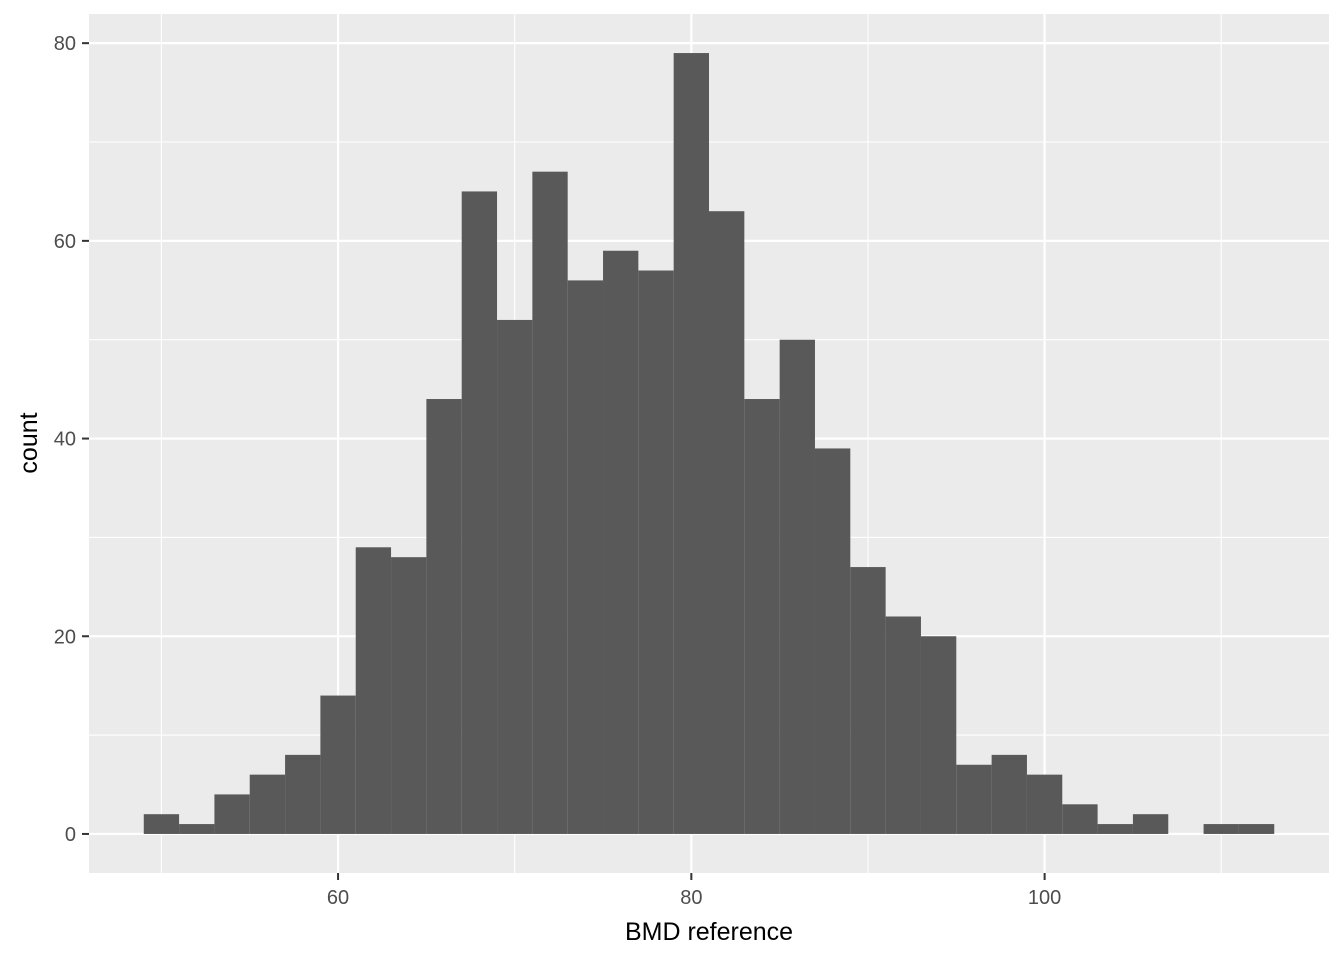  Describe the element at coordinates (65, 44) in the screenshot. I see `y-tick-label: 80` at that location.